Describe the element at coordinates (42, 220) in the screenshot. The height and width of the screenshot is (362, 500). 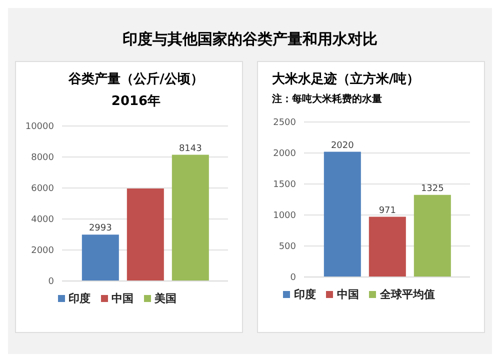
I see `y-tick-label: 4000` at that location.